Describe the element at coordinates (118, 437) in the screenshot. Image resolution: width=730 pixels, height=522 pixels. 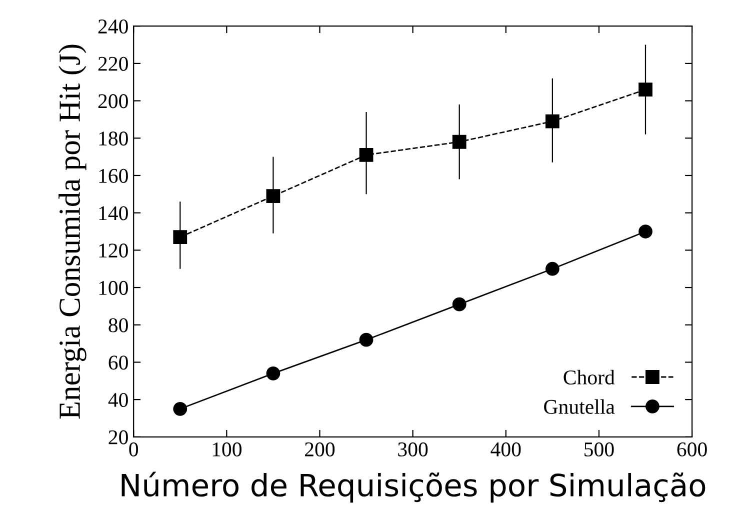
I see `y-tick-label: 20` at that location.